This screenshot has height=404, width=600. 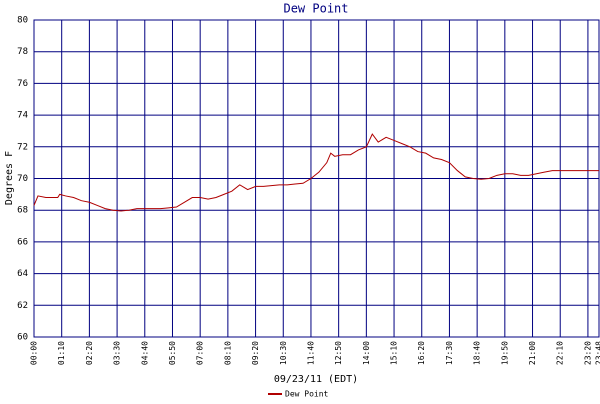 What do you see at coordinates (117, 353) in the screenshot?
I see `x-tick-label: 03:30` at bounding box center [117, 353].